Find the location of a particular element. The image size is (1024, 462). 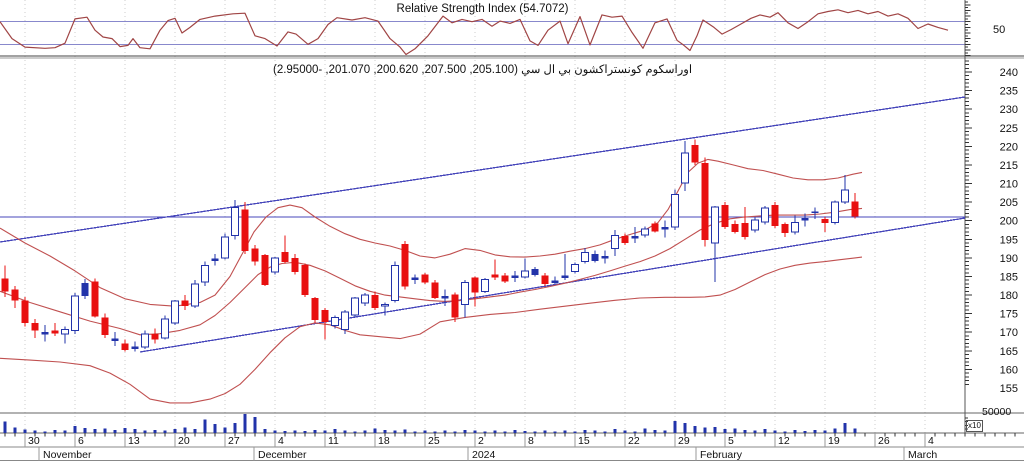

price-tick-label: 155 is located at coordinates (1009, 389).